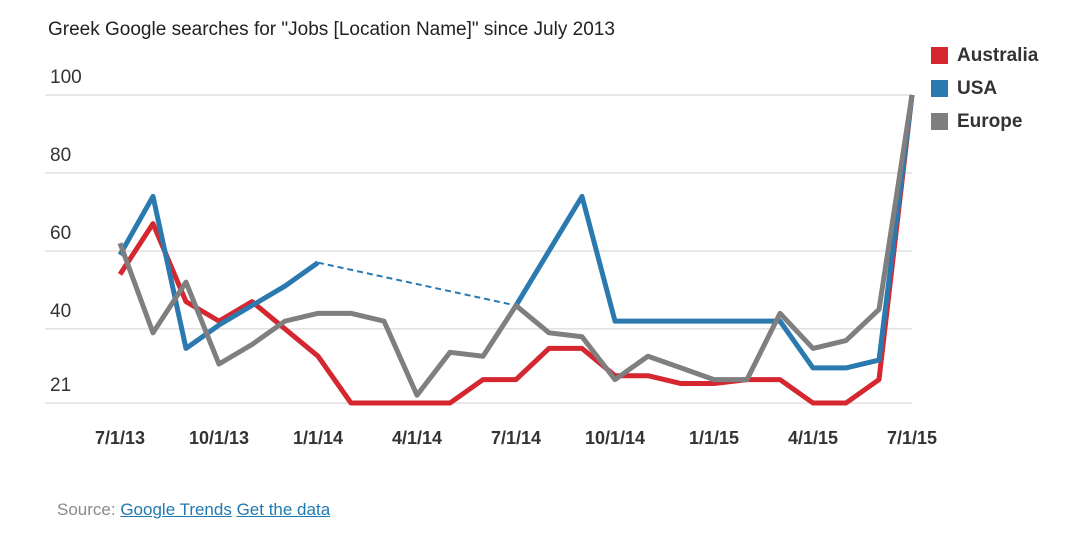 The width and height of the screenshot is (1071, 559). Describe the element at coordinates (813, 438) in the screenshot. I see `x-tick-label: 4/1/15` at that location.